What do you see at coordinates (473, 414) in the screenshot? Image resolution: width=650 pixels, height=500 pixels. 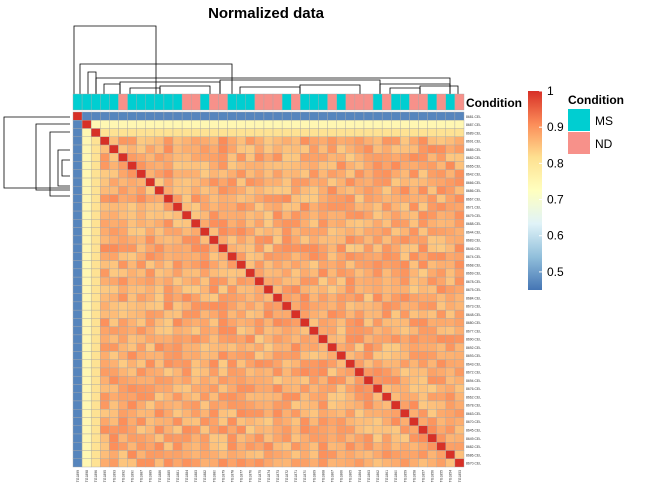 I see `row-label: 8663.CEL` at bounding box center [473, 414].